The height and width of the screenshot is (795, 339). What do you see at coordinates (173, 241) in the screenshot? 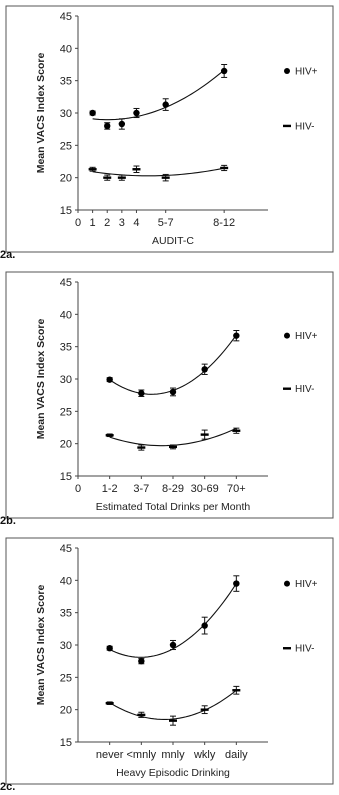
I see `chart-2a-x-axis-title: AUDIT-C` at bounding box center [173, 241].